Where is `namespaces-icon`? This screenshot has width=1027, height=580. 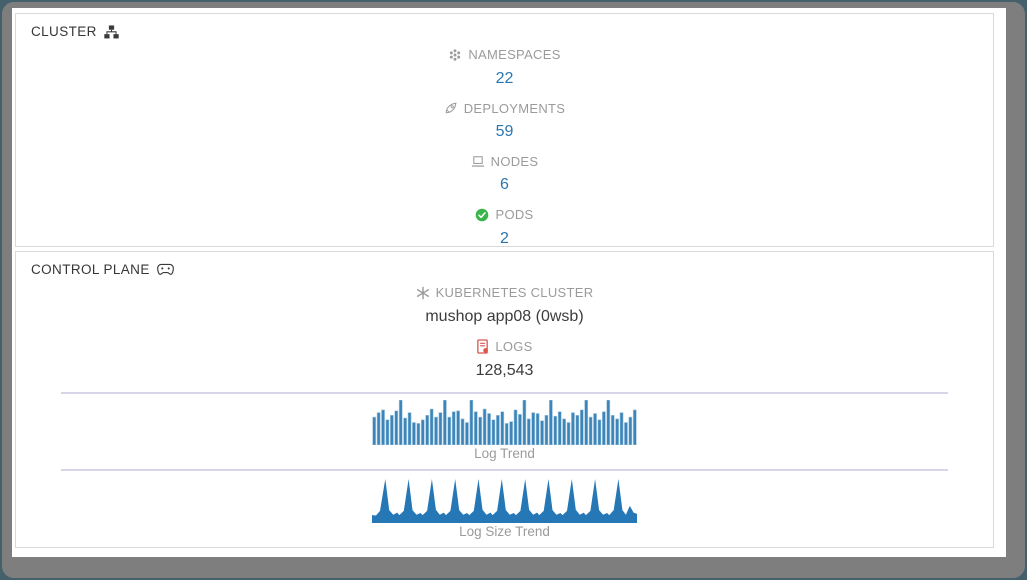
namespaces-icon is located at coordinates (455, 55).